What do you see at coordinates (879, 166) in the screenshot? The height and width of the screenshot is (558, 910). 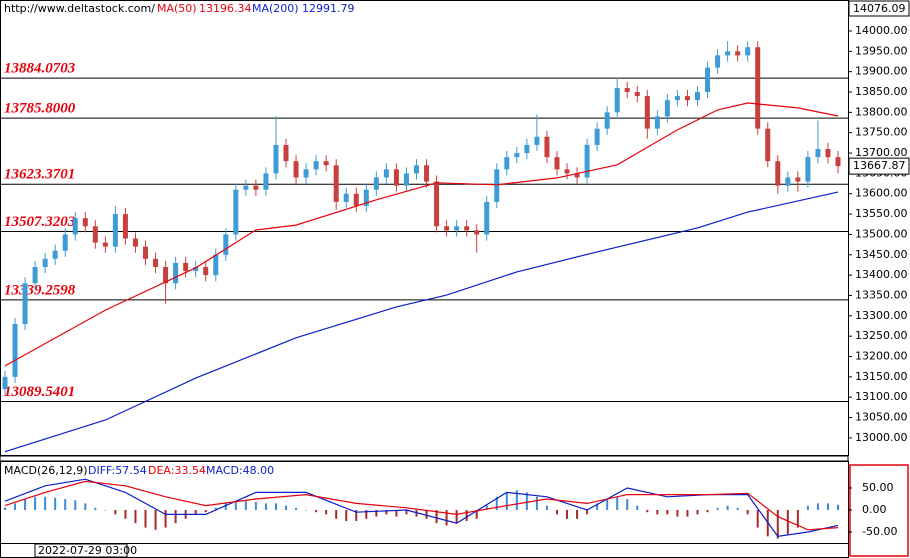 I see `last-price-box` at bounding box center [879, 166].